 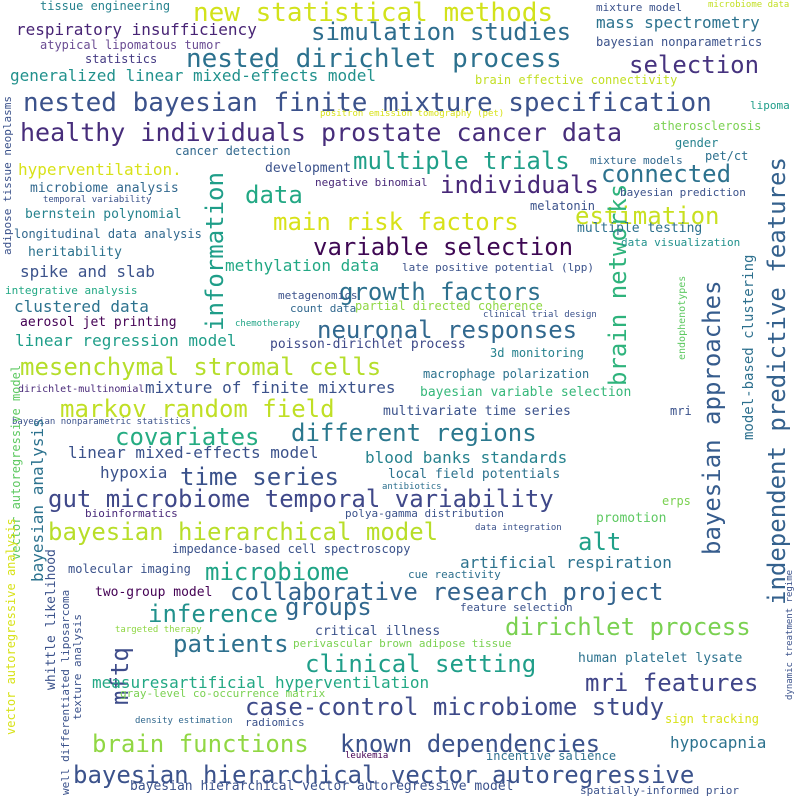 What do you see at coordinates (681, 411) in the screenshot?
I see `cloud-word: mri` at bounding box center [681, 411].